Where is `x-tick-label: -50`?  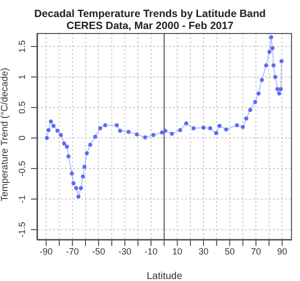 x-tick-label: -50 is located at coordinates (99, 251).